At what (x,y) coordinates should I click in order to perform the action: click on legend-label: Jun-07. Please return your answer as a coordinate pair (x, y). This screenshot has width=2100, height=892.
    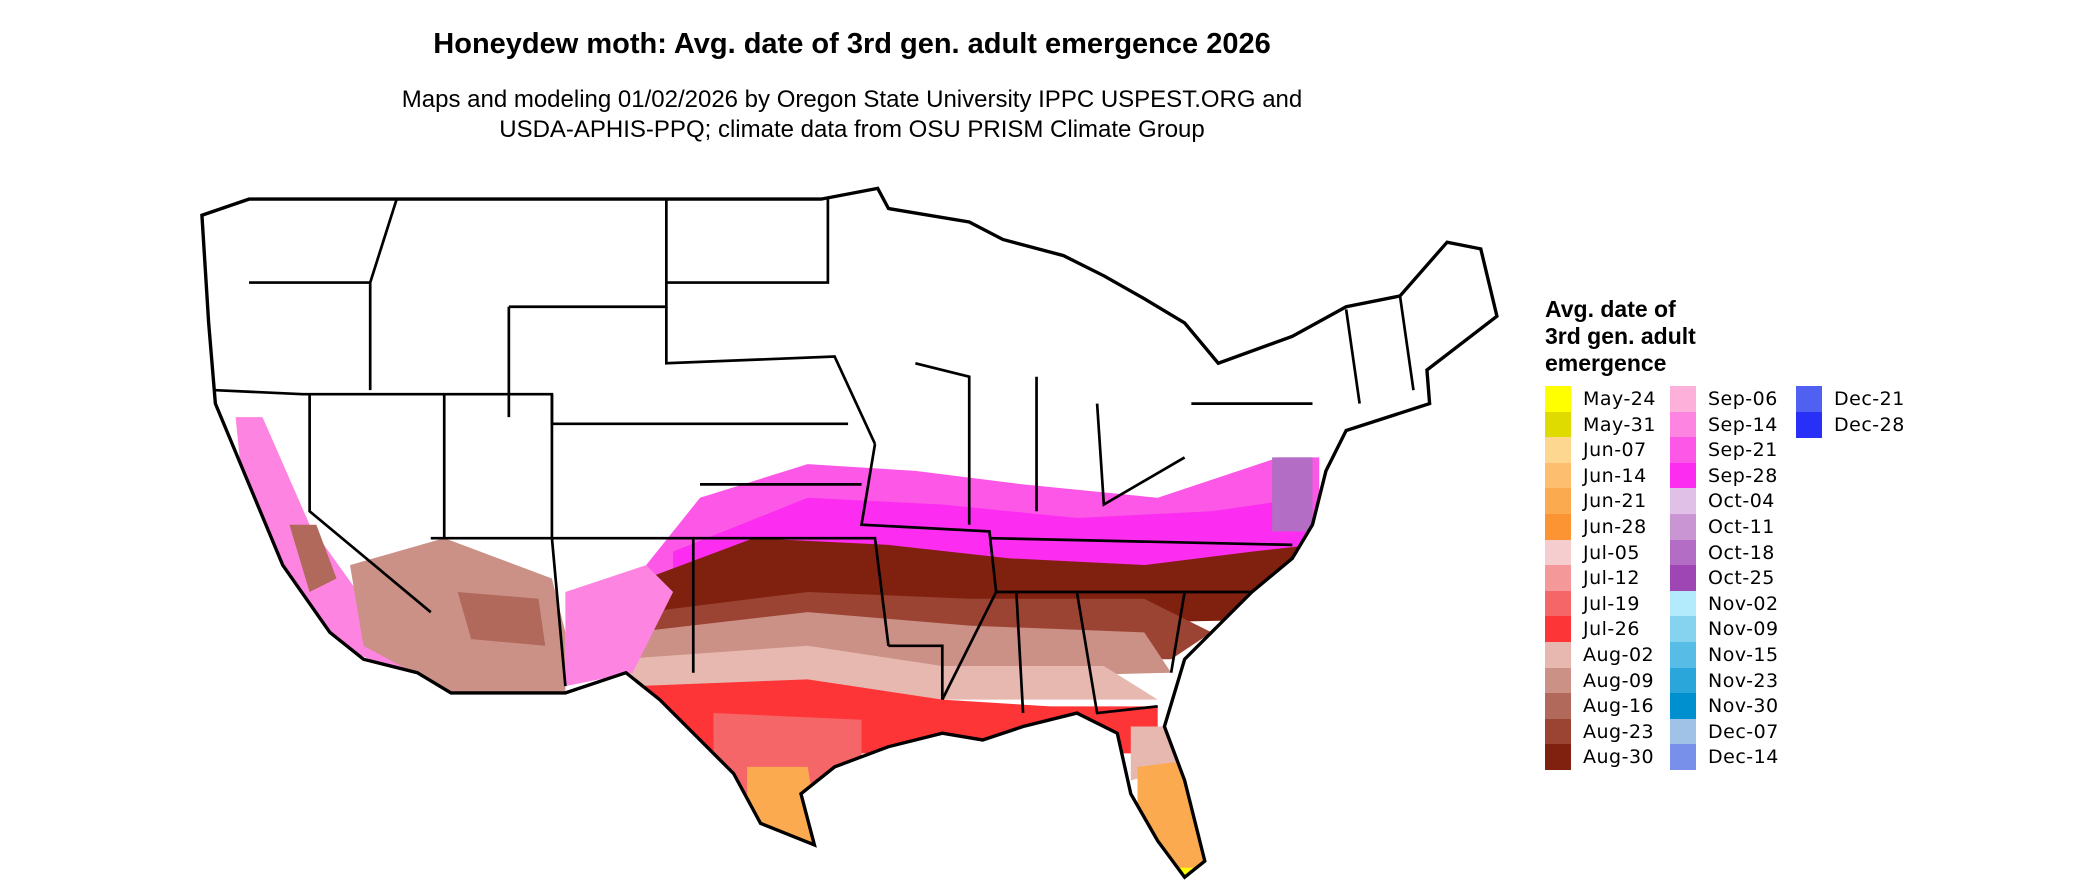
    Looking at the image, I should click on (1615, 450).